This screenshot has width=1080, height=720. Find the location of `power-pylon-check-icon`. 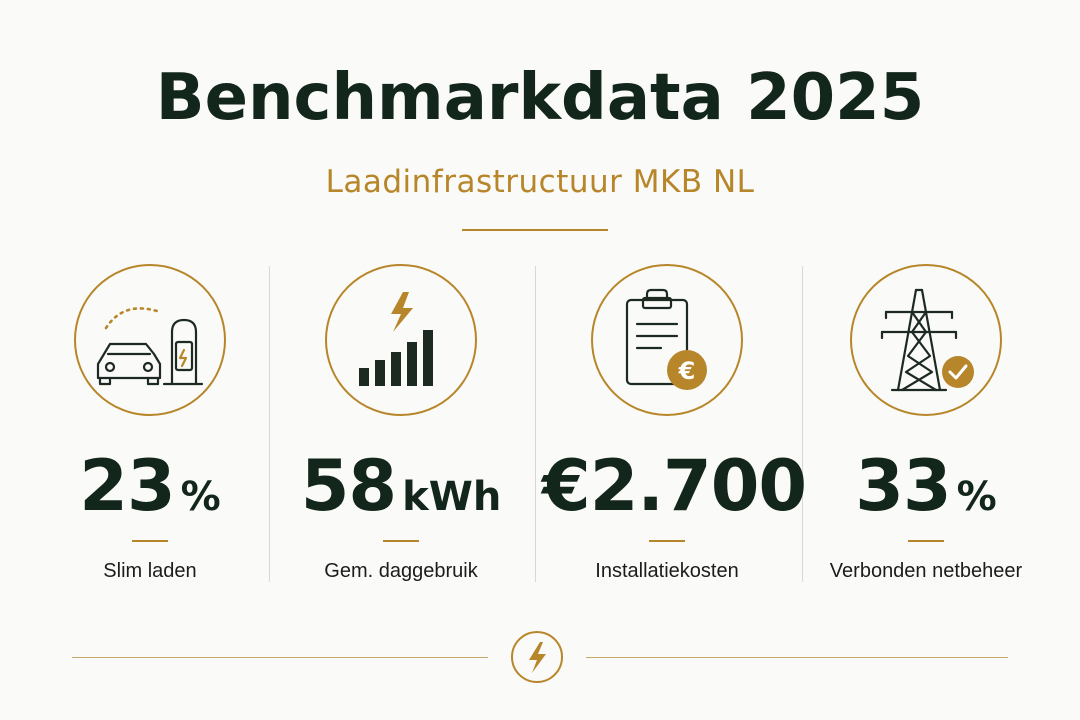

power-pylon-check-icon is located at coordinates (927, 340).